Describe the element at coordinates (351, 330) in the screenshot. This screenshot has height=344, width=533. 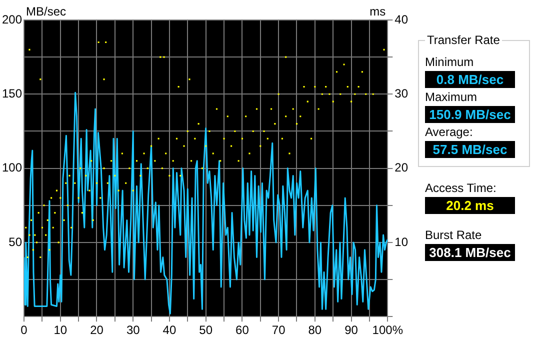
I see `x-tick-label: 90` at that location.